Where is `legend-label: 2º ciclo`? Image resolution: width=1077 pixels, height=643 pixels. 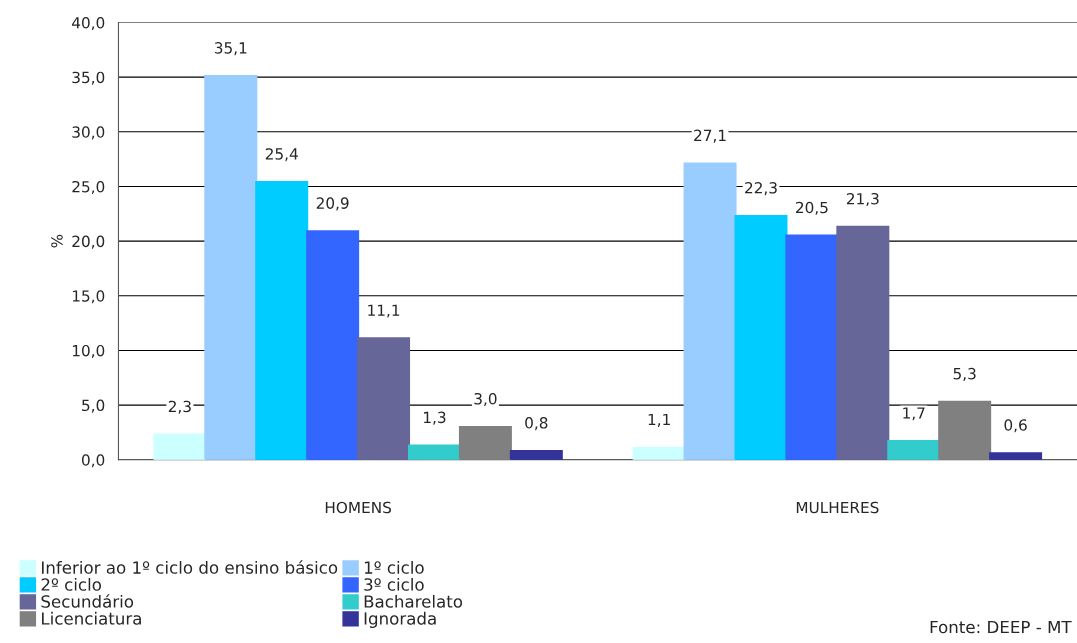 legend-label: 2º ciclo is located at coordinates (71, 584).